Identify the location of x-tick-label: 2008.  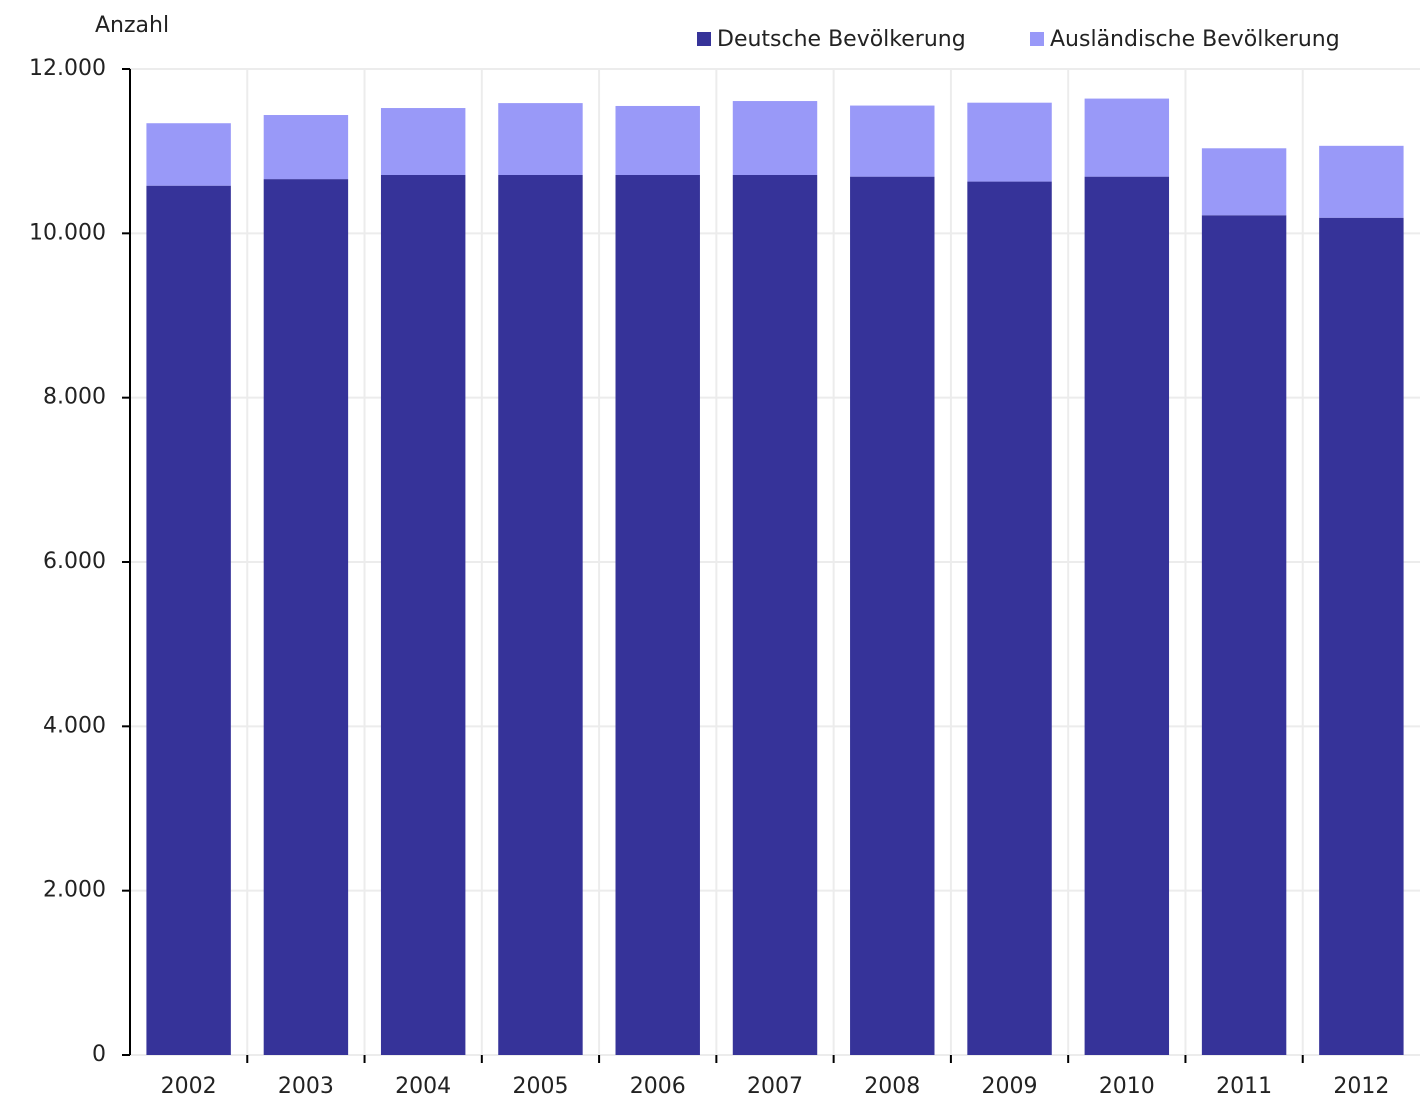
(892, 1086).